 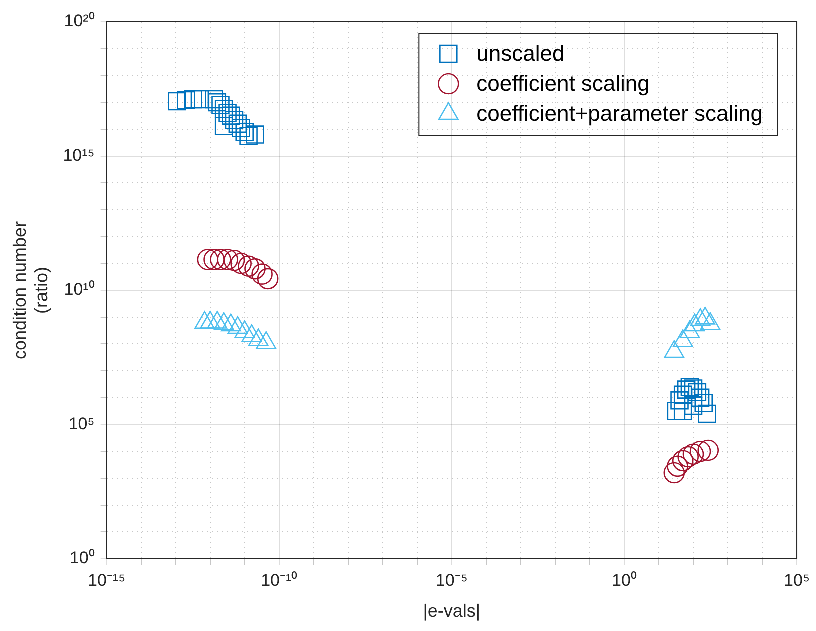 I want to click on y-tick-label: 10⁵, so click(x=81, y=424).